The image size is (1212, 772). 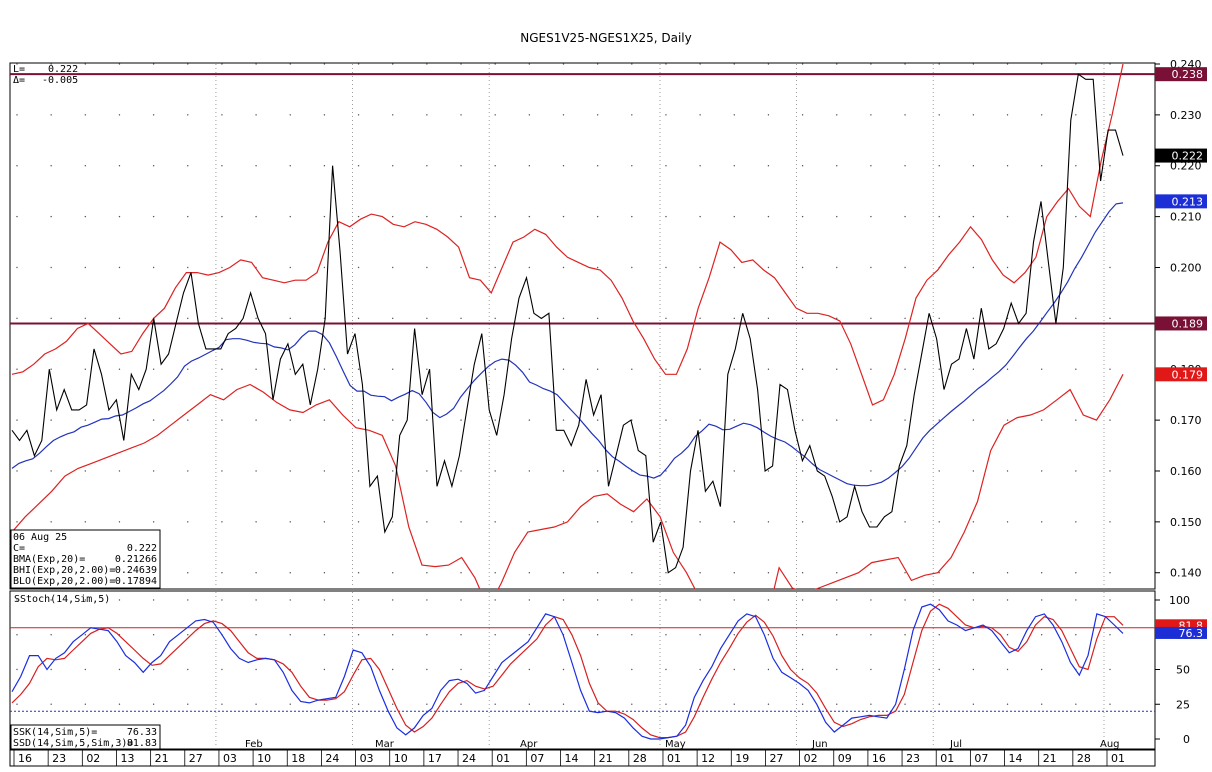 What do you see at coordinates (1186, 267) in the screenshot?
I see `price-tick-label: 0.200` at bounding box center [1186, 267].